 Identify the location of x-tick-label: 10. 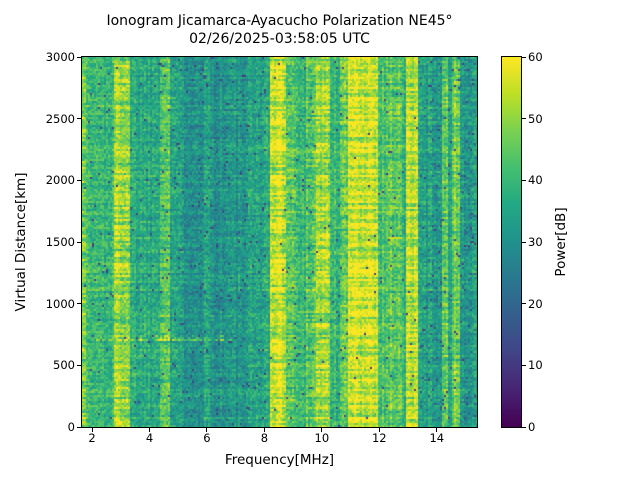
(322, 438).